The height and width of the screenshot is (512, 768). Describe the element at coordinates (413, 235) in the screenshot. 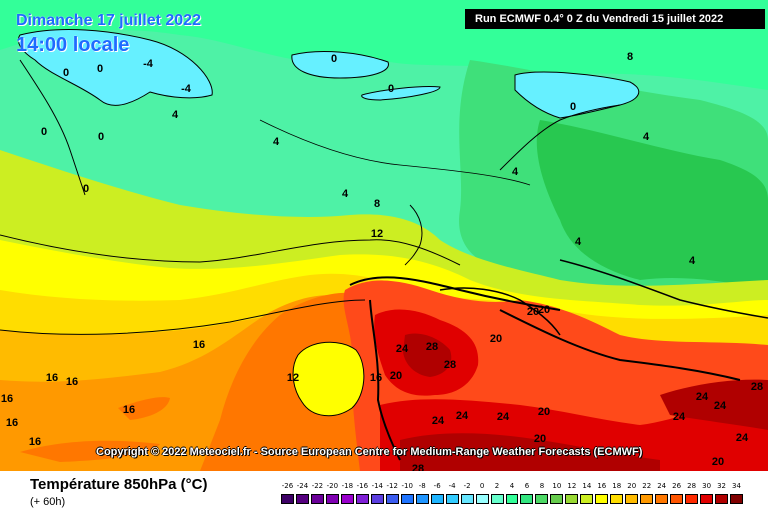

I see `coastline-british-isles` at that location.